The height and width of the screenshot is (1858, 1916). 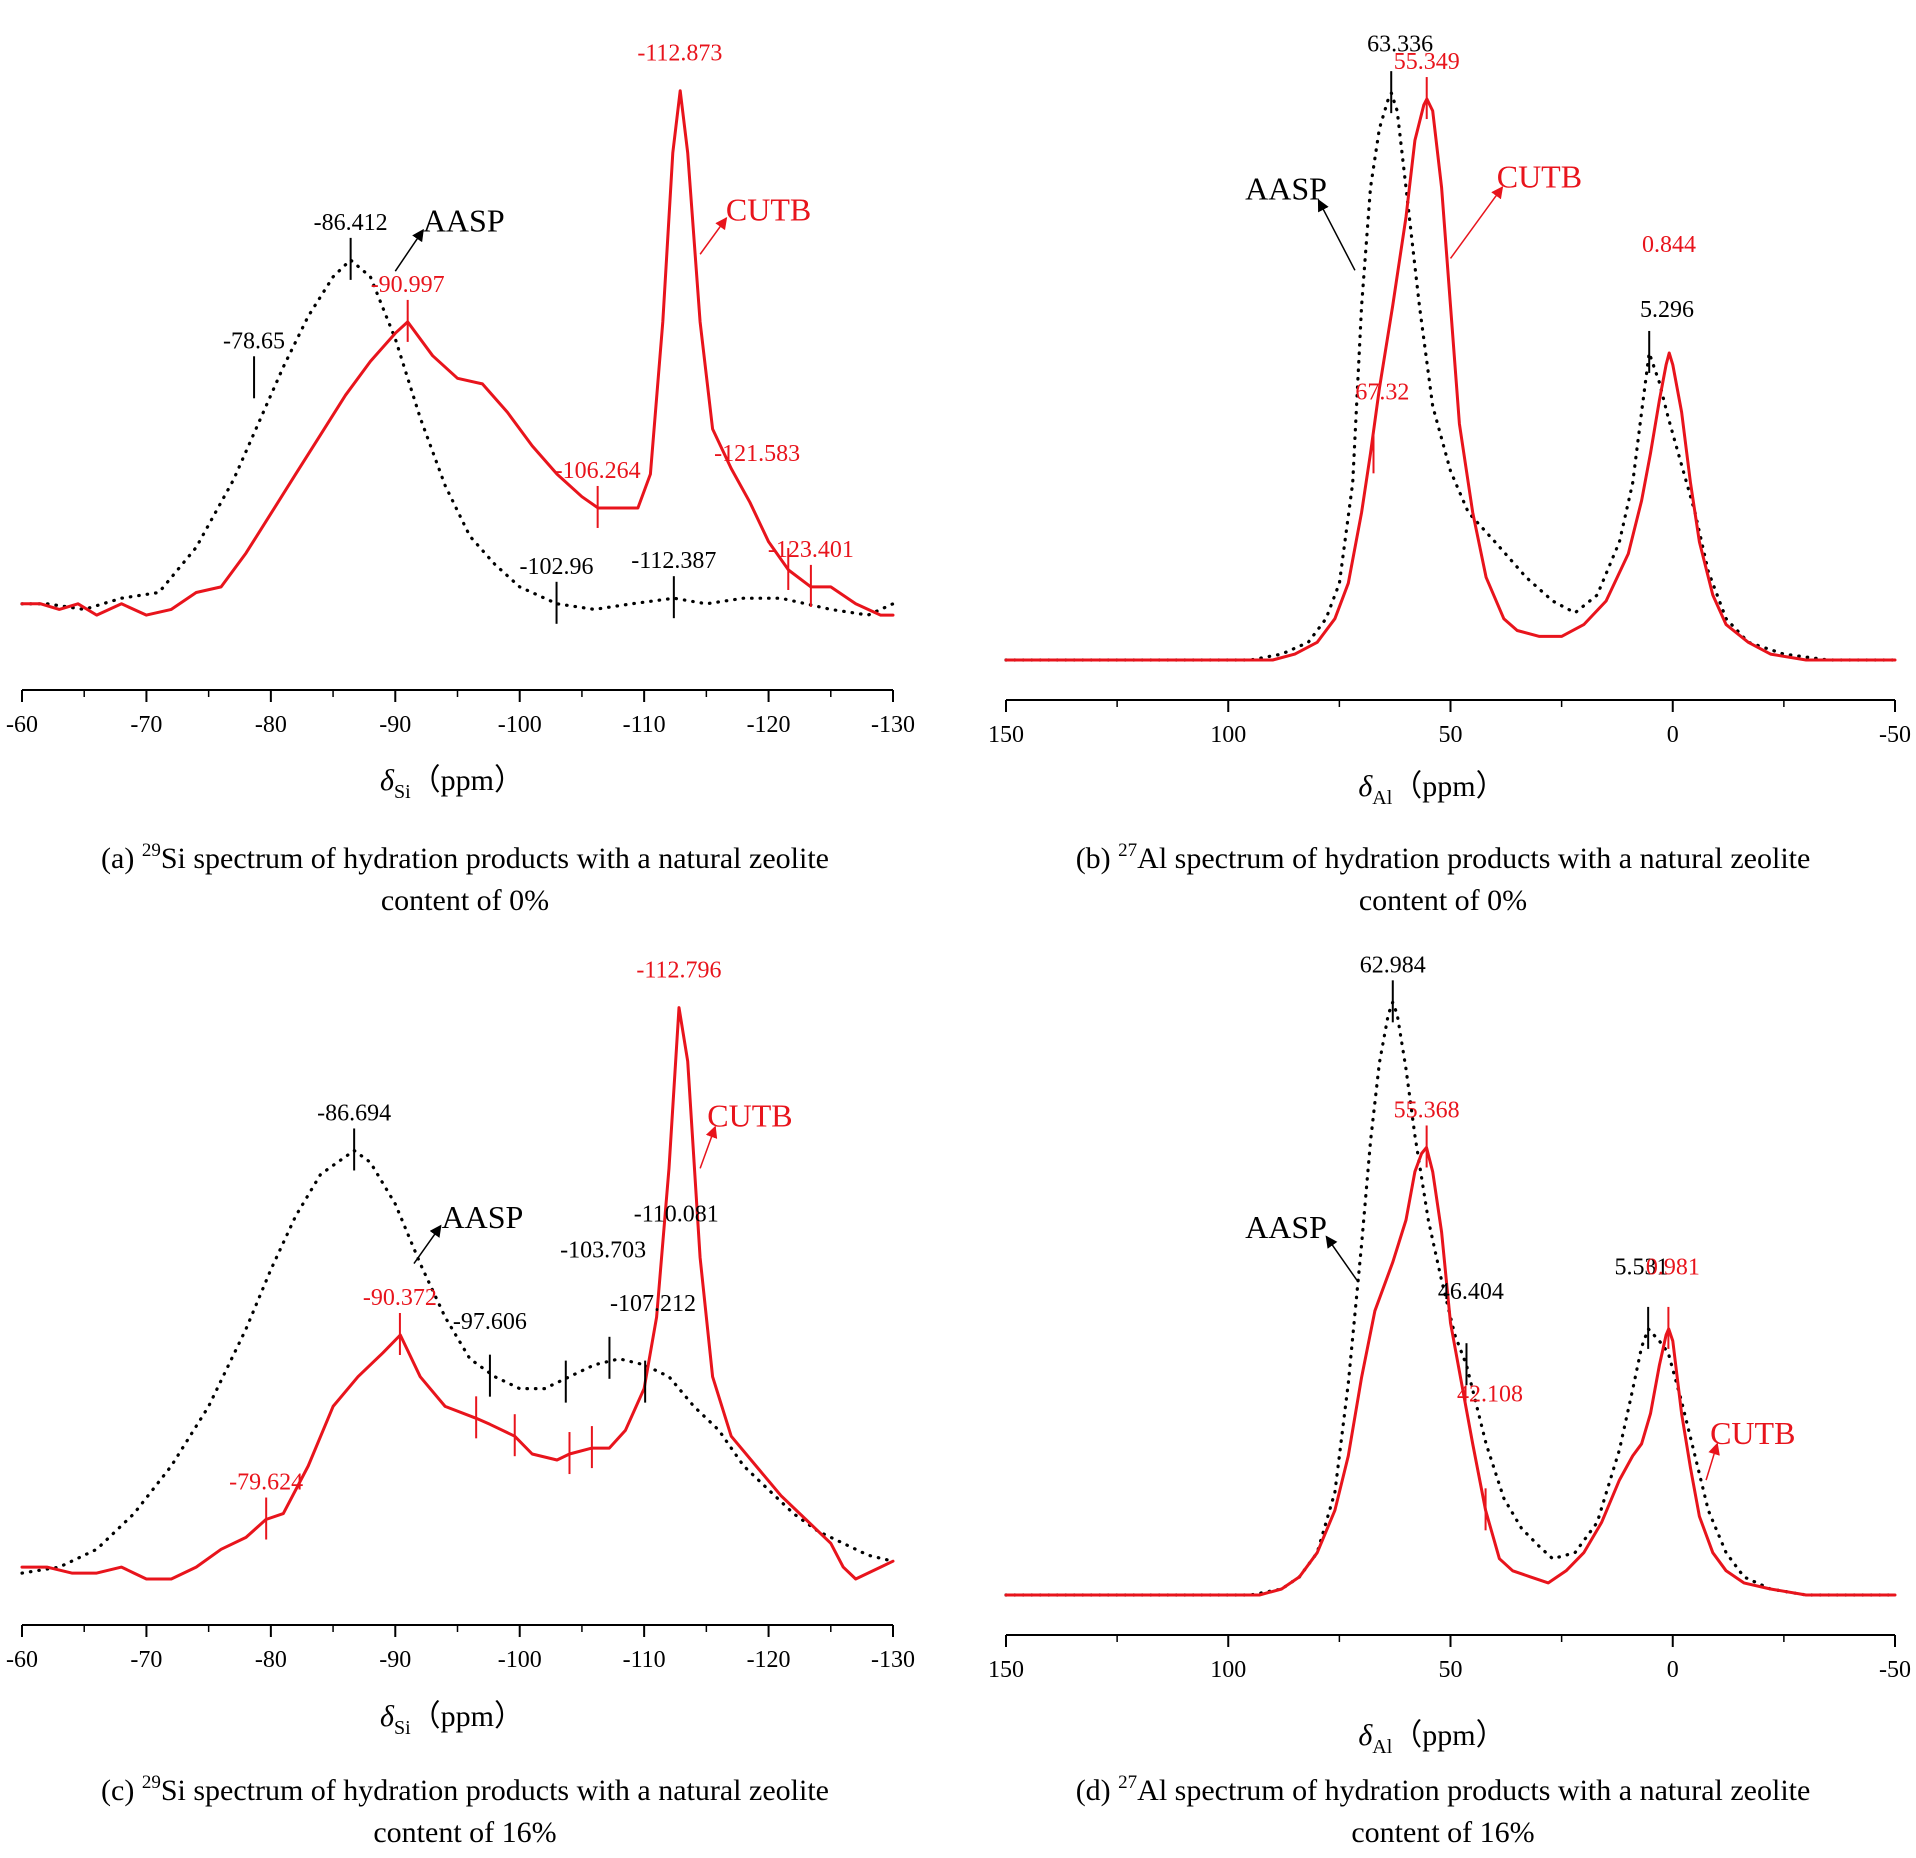 What do you see at coordinates (1442, 1832) in the screenshot?
I see `panel-d-caption-line2: content of 16%` at bounding box center [1442, 1832].